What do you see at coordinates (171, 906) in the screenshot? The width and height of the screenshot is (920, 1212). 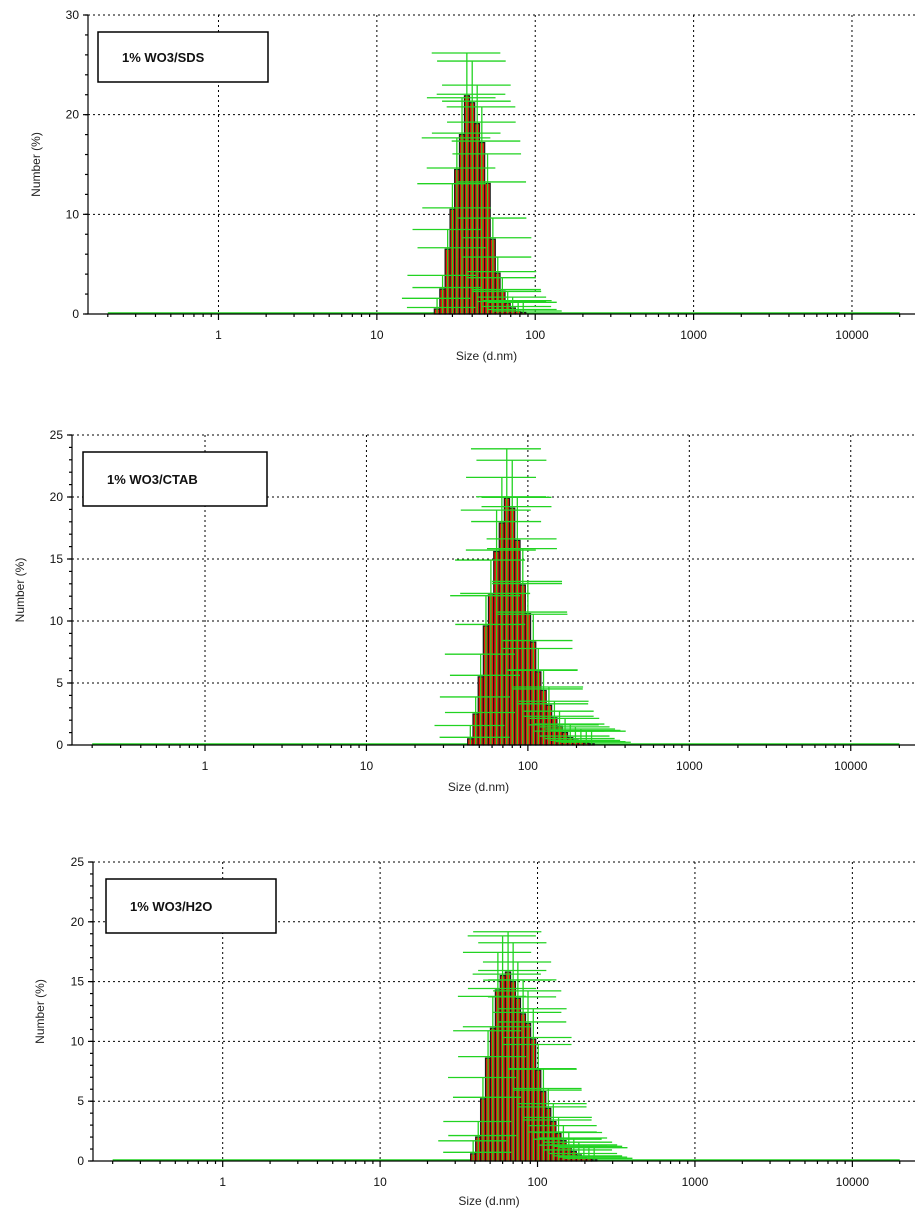 I see `legend-entry: 1% WO3/H2O` at bounding box center [171, 906].